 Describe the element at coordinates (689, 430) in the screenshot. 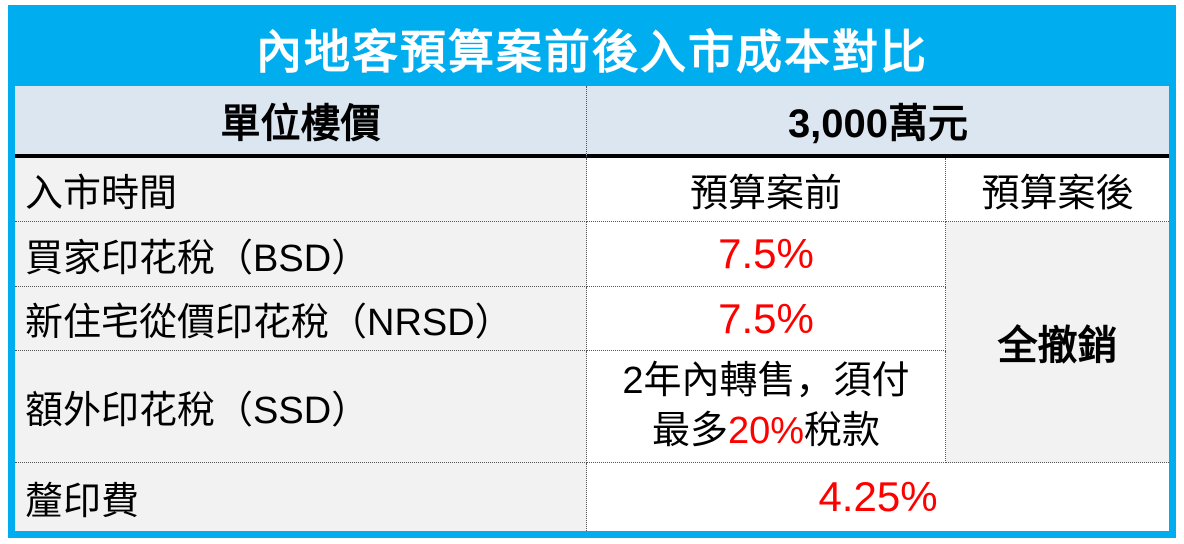

I see `ssd-line2-prefix: 最多` at that location.